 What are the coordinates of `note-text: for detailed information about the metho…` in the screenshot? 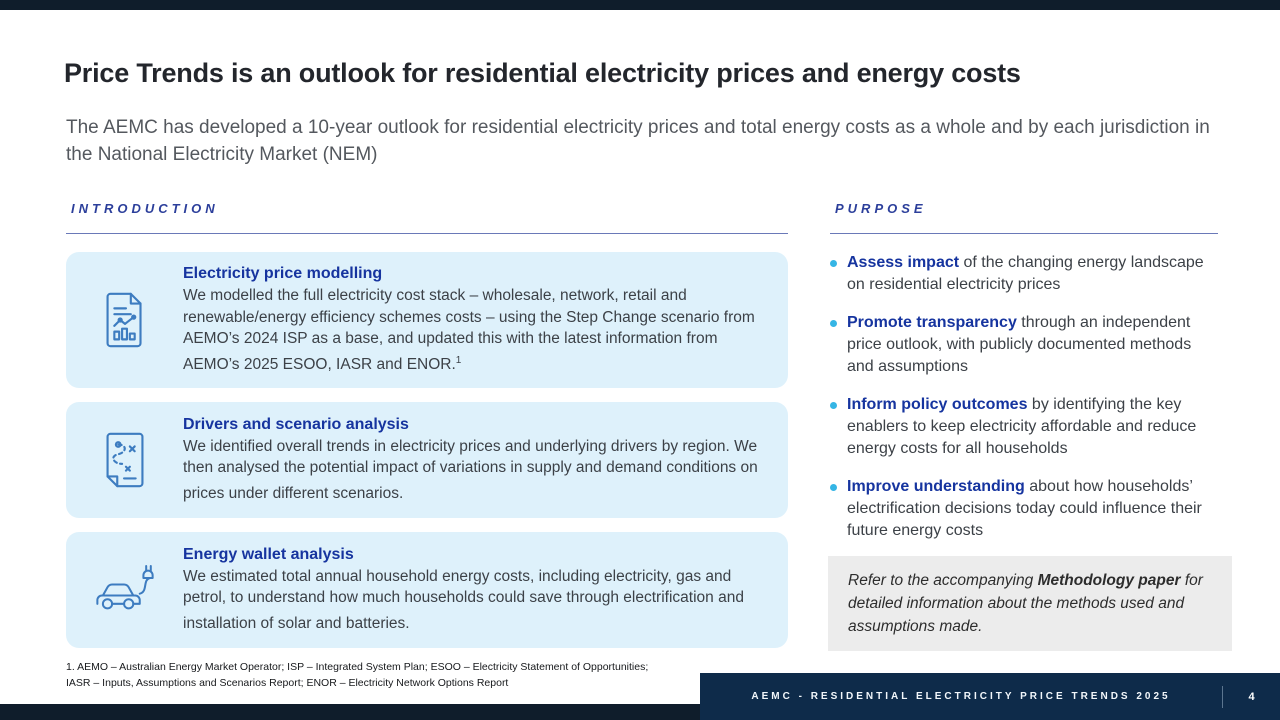 It's located at (1025, 603).